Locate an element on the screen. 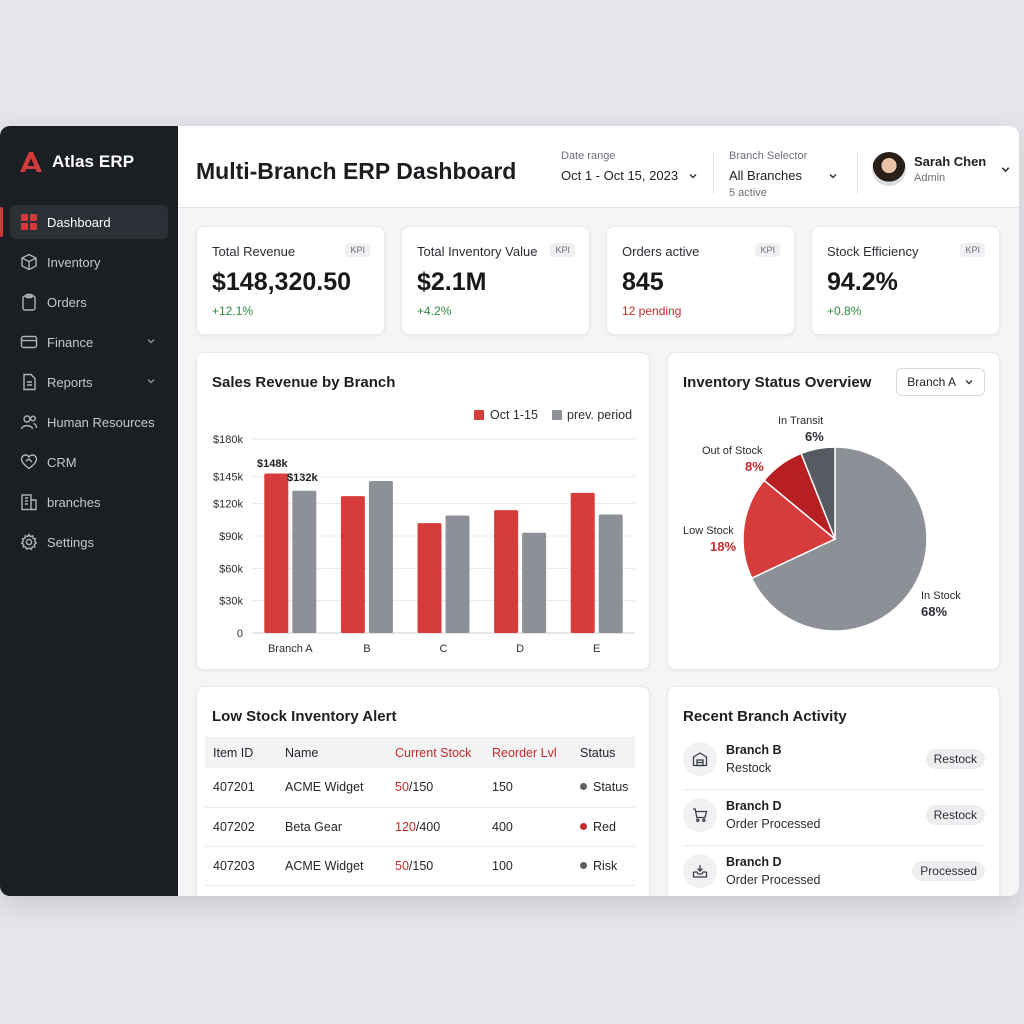  pie-slice-in-transit is located at coordinates (818, 493).